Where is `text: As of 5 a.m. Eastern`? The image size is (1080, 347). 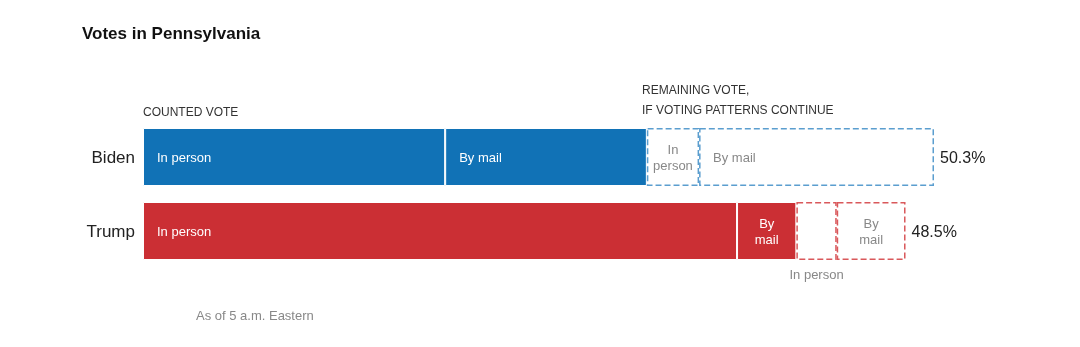
text: As of 5 a.m. Eastern is located at coordinates (255, 315).